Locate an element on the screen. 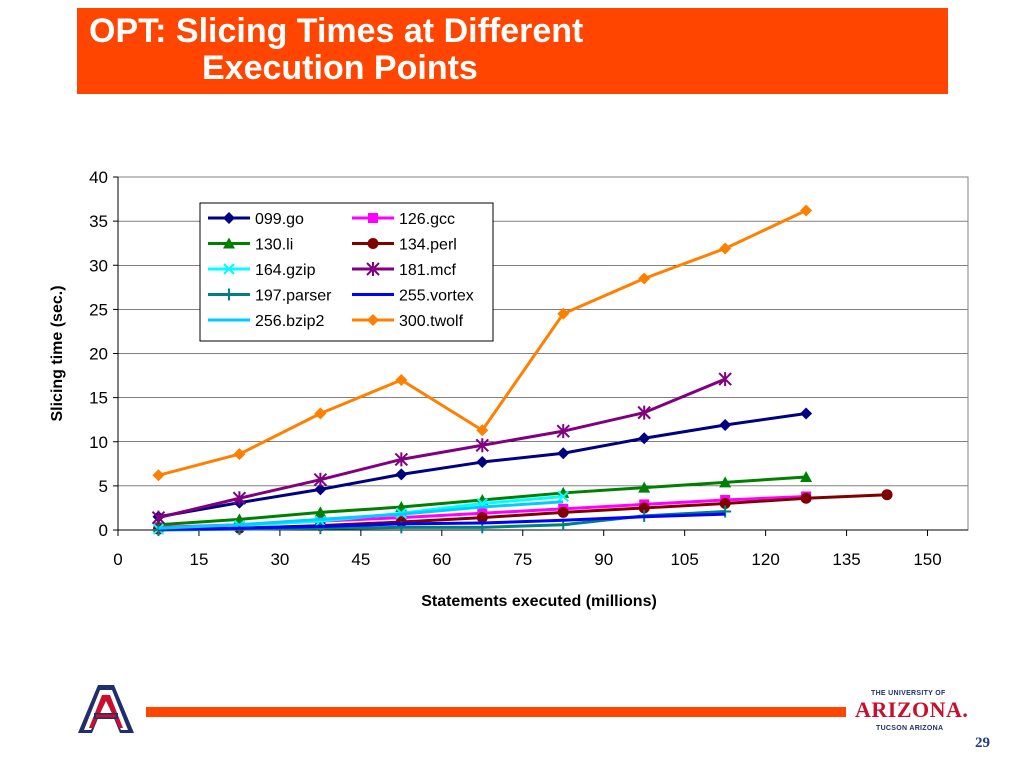 The width and height of the screenshot is (1024, 768). y-tick-label: 10 is located at coordinates (98, 442).